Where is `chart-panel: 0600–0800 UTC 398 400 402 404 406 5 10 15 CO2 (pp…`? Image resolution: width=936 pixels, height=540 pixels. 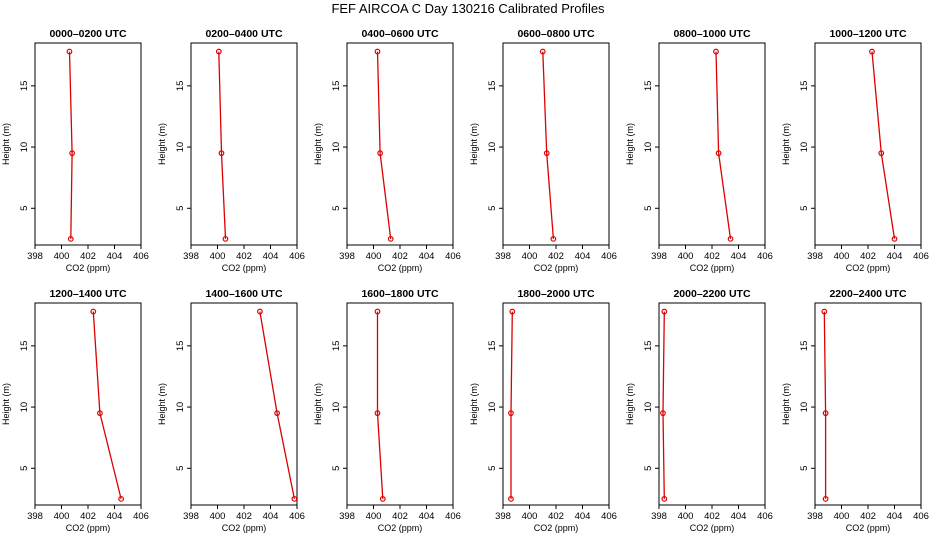 chart-panel: 0600–0800 UTC 398 400 402 404 406 5 10 15 CO2 (pp… is located at coordinates (543, 150).